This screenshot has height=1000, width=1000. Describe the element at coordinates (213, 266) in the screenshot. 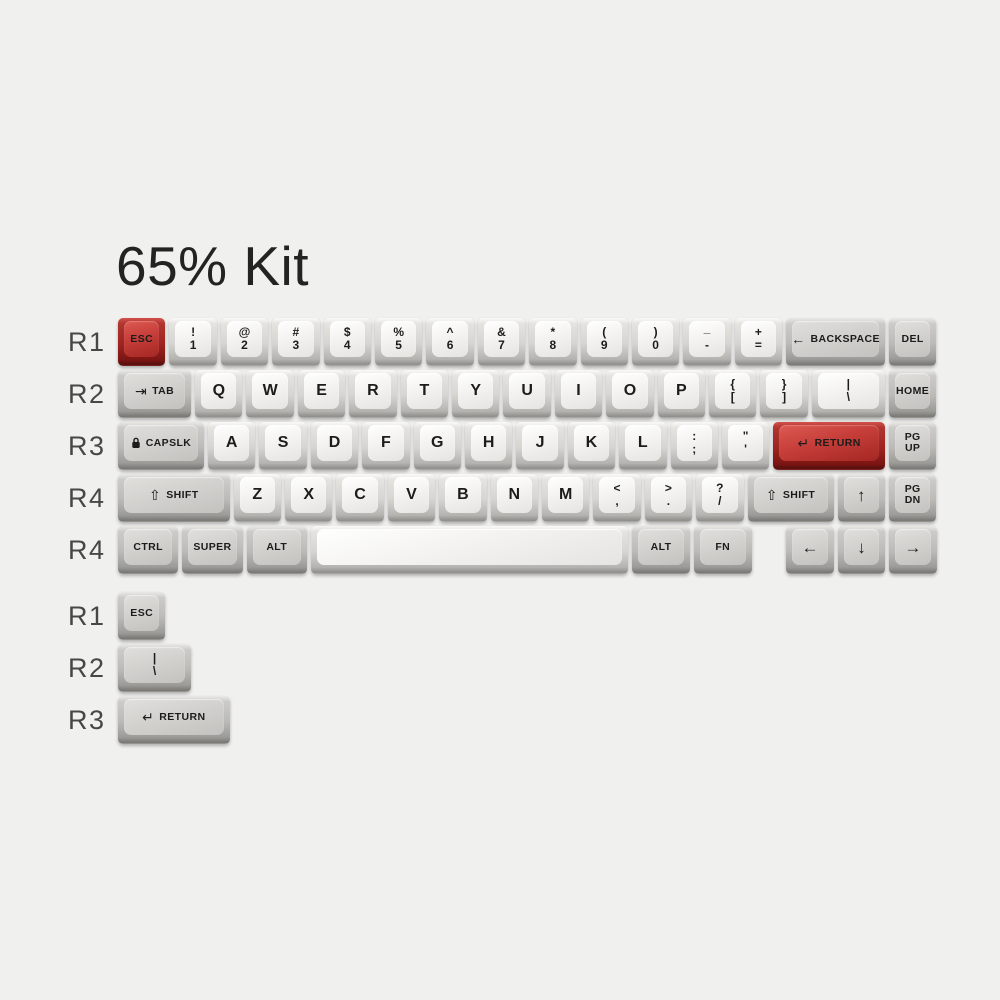

I see `kit-title: 65% Kit` at that location.